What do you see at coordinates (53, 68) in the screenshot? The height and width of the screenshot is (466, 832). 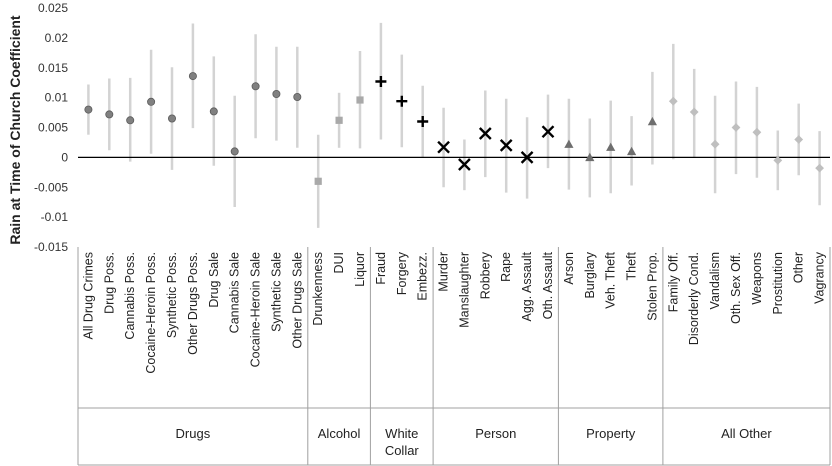 I see `y-tick-label: 0.015` at bounding box center [53, 68].